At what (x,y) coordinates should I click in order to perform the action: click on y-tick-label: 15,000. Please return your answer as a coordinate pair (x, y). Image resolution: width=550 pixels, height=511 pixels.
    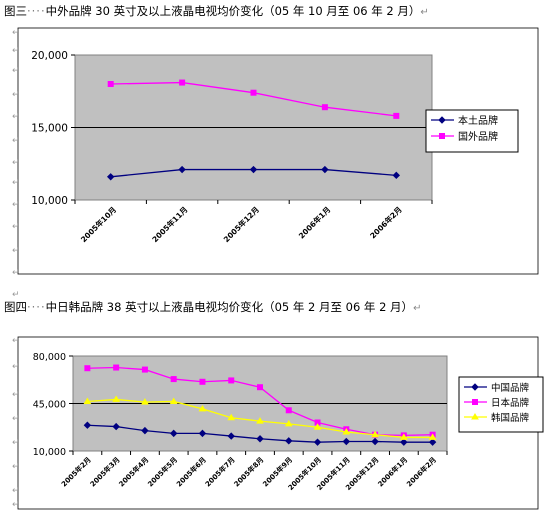
    Looking at the image, I should click on (49, 129).